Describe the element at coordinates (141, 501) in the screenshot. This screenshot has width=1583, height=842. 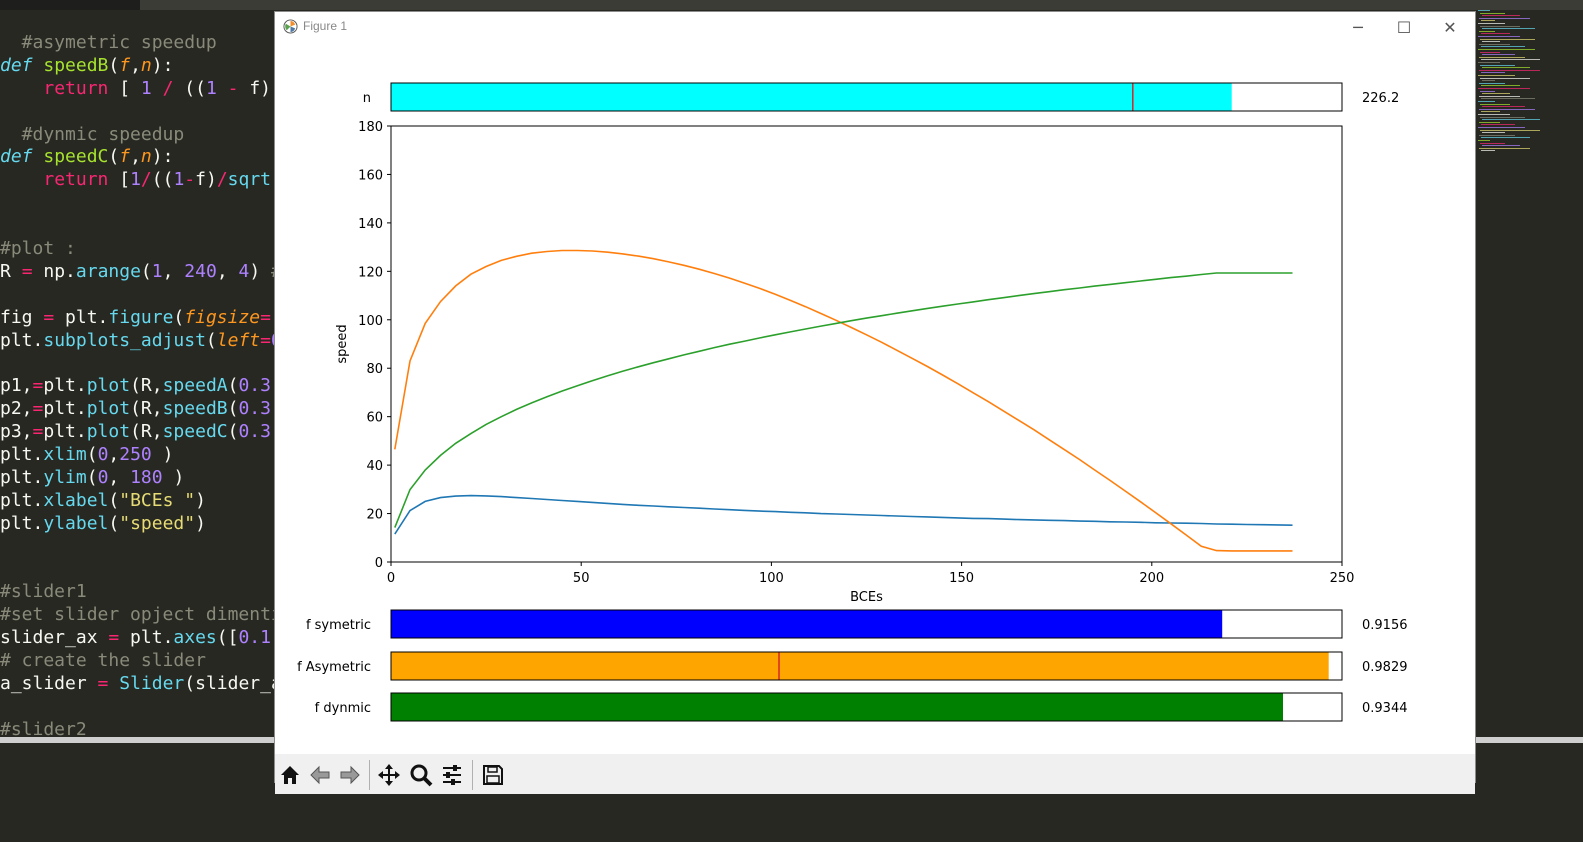
I see `code-line: plt.xlabel("BCEs ")` at that location.